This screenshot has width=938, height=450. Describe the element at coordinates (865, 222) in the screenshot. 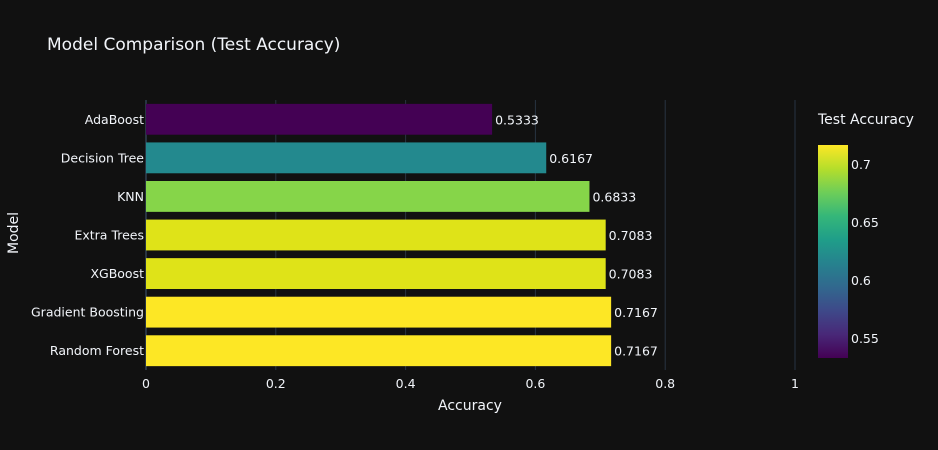

I see `colorbar-tick-label: 0.65` at that location.